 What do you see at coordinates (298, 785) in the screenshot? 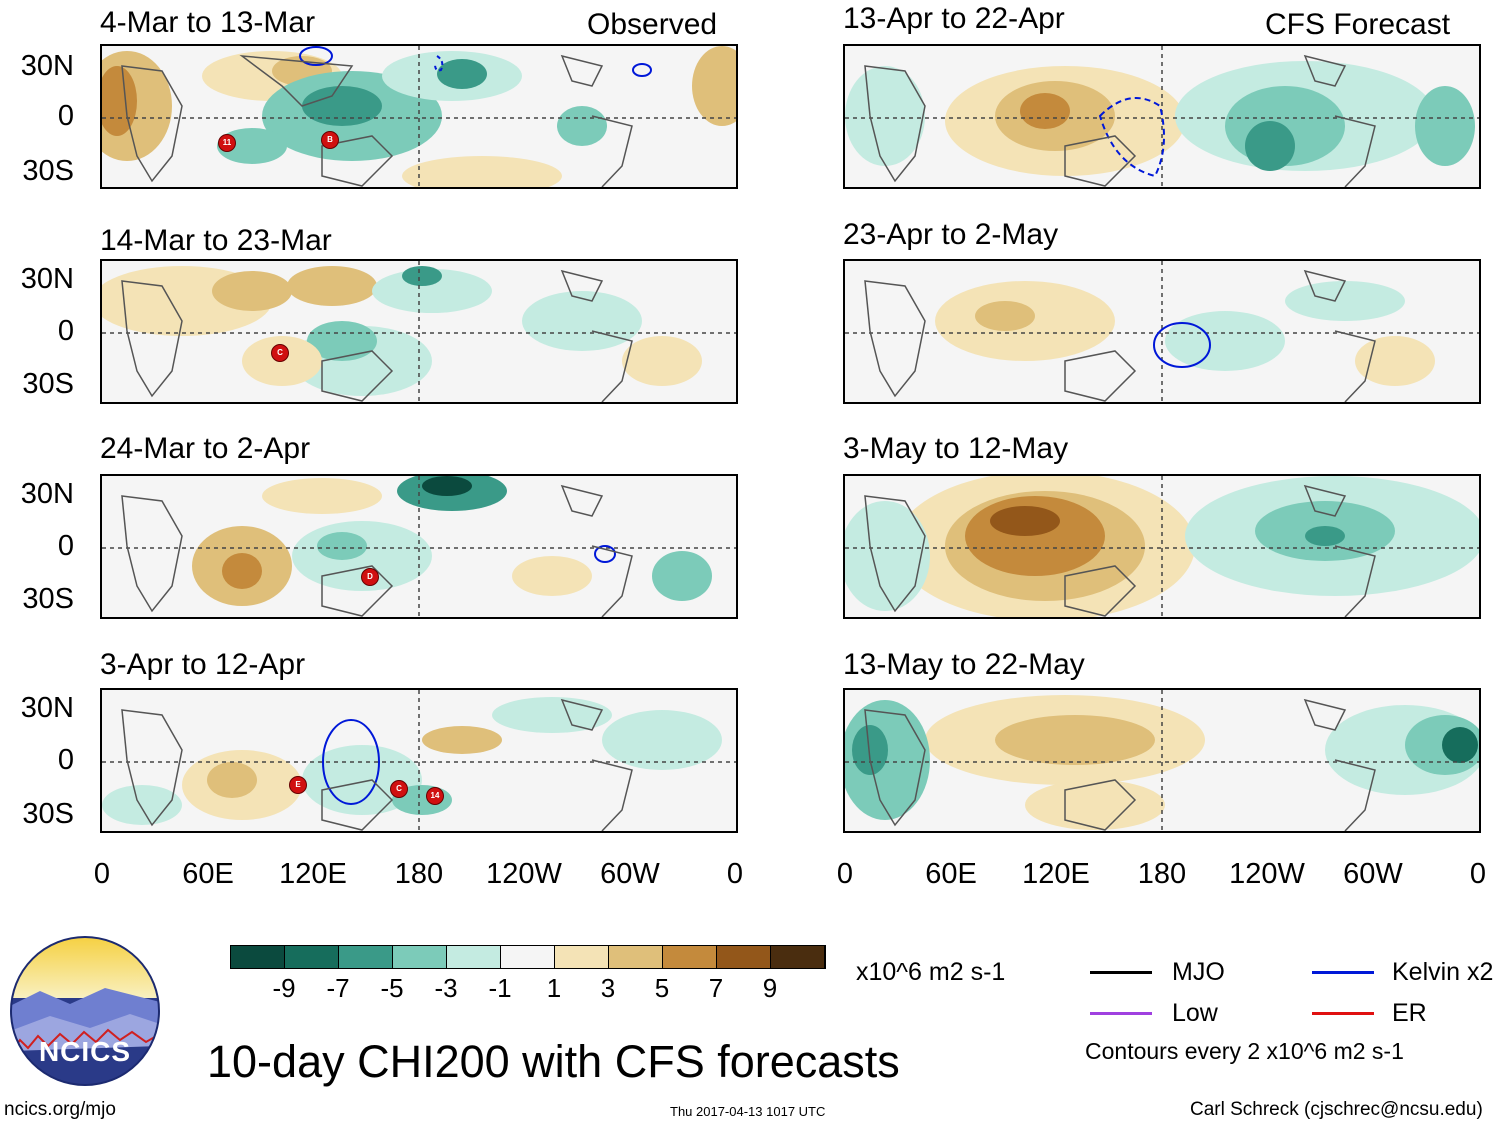
I see `tropical-cyclone-icon: E` at bounding box center [298, 785].